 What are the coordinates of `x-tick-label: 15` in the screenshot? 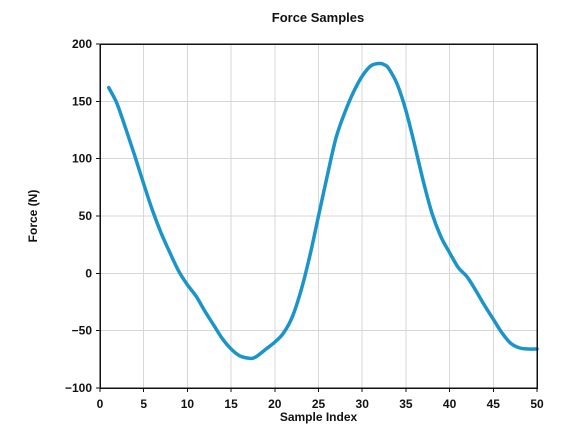 It's located at (231, 404).